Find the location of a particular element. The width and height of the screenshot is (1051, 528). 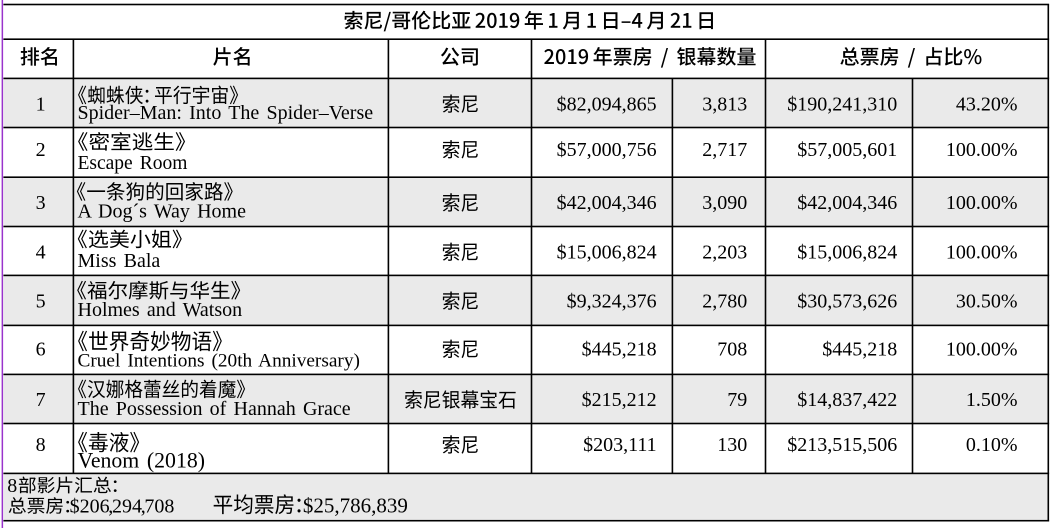

svg-text: $30,573,626 is located at coordinates (847, 301).